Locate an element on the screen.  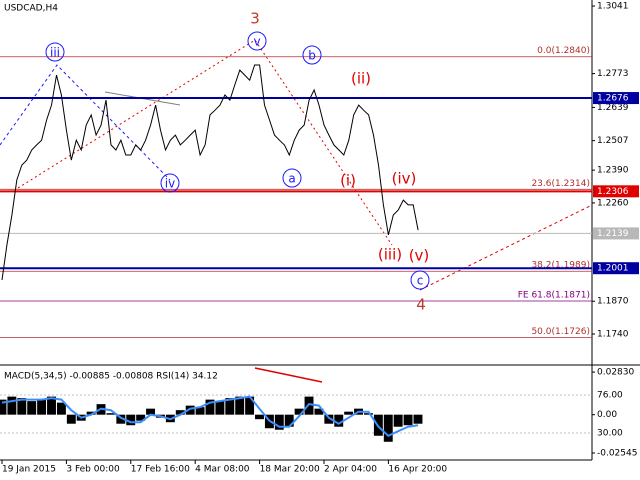
level-label: 1.2306 is located at coordinates (613, 192).